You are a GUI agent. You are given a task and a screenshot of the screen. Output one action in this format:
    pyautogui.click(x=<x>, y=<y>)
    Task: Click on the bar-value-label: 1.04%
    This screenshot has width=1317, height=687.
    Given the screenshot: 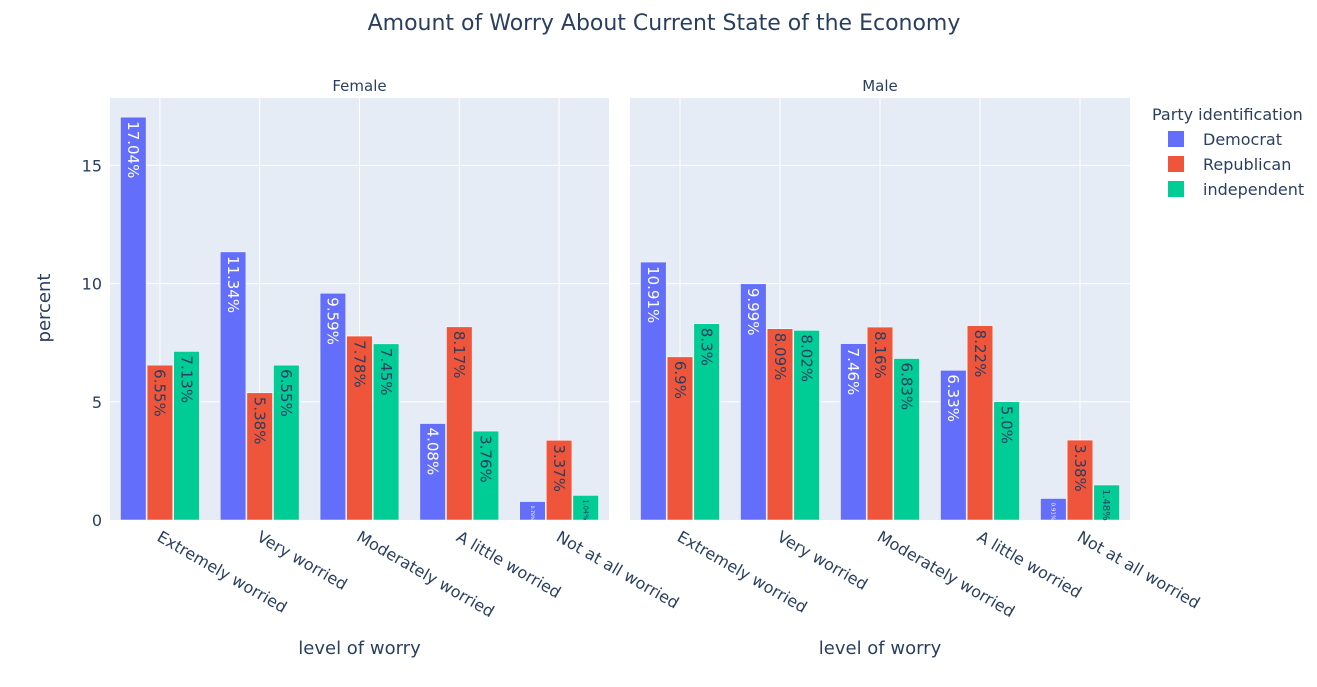 What is the action you would take?
    pyautogui.click(x=585, y=509)
    